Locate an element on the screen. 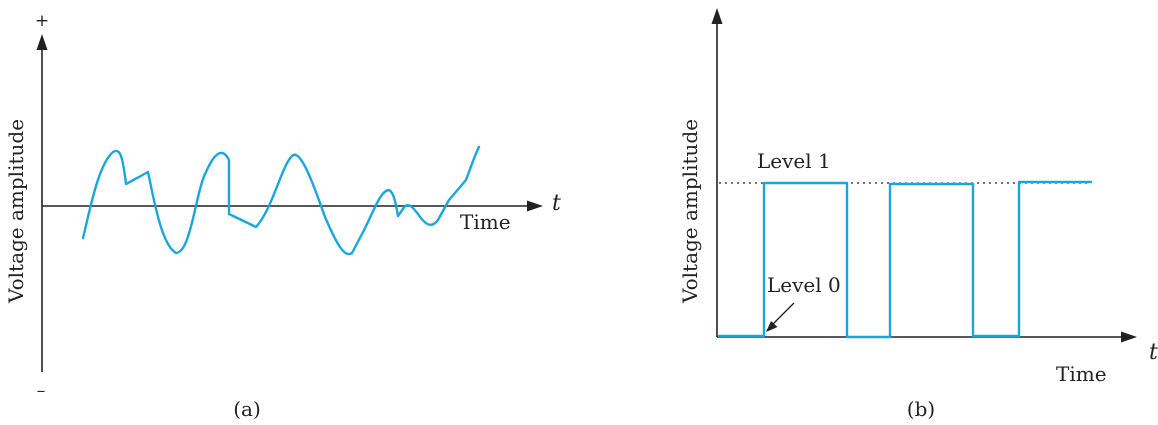 The image size is (1158, 425). level0-label: Level 0 is located at coordinates (804, 285).